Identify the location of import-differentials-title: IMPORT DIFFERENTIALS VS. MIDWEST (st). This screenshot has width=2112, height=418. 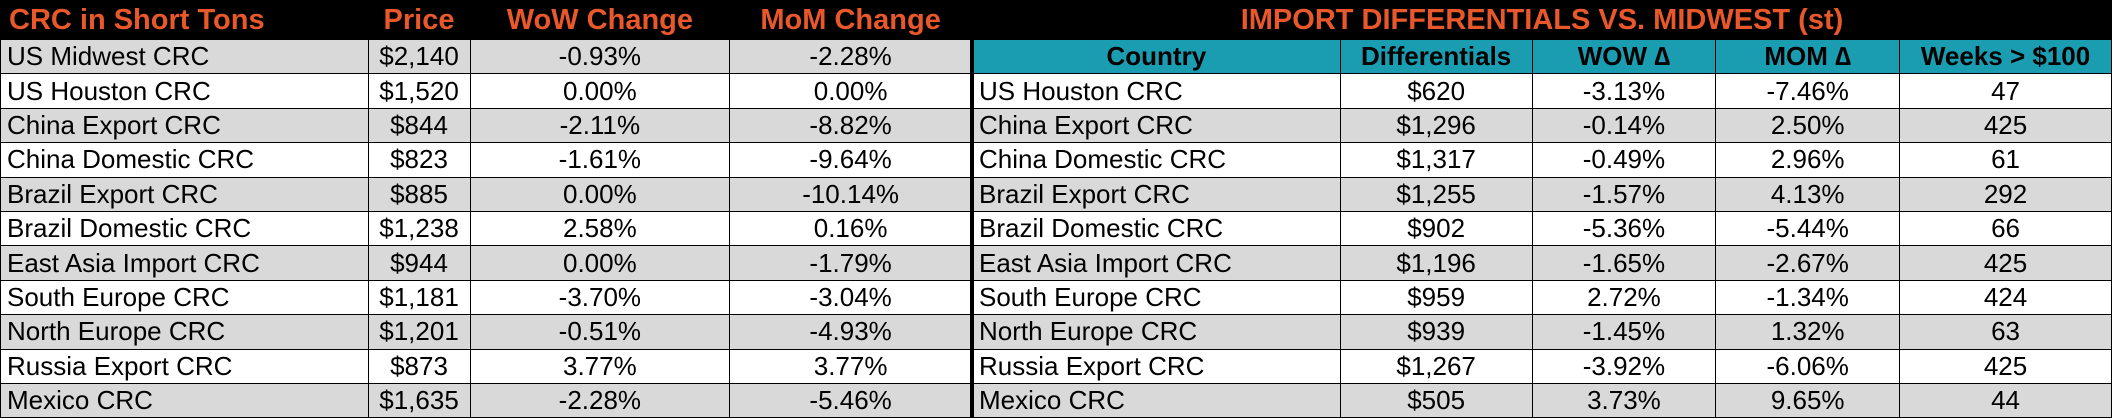
(1542, 20).